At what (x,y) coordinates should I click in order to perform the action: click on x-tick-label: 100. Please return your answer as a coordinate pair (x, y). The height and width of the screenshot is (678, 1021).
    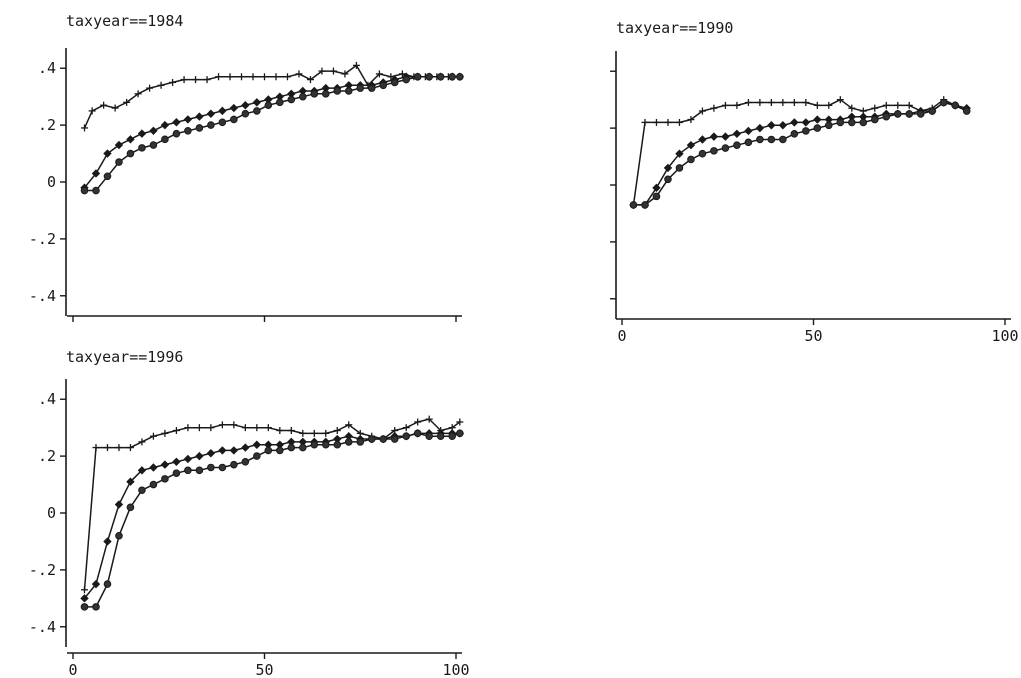
    Looking at the image, I should click on (455, 669).